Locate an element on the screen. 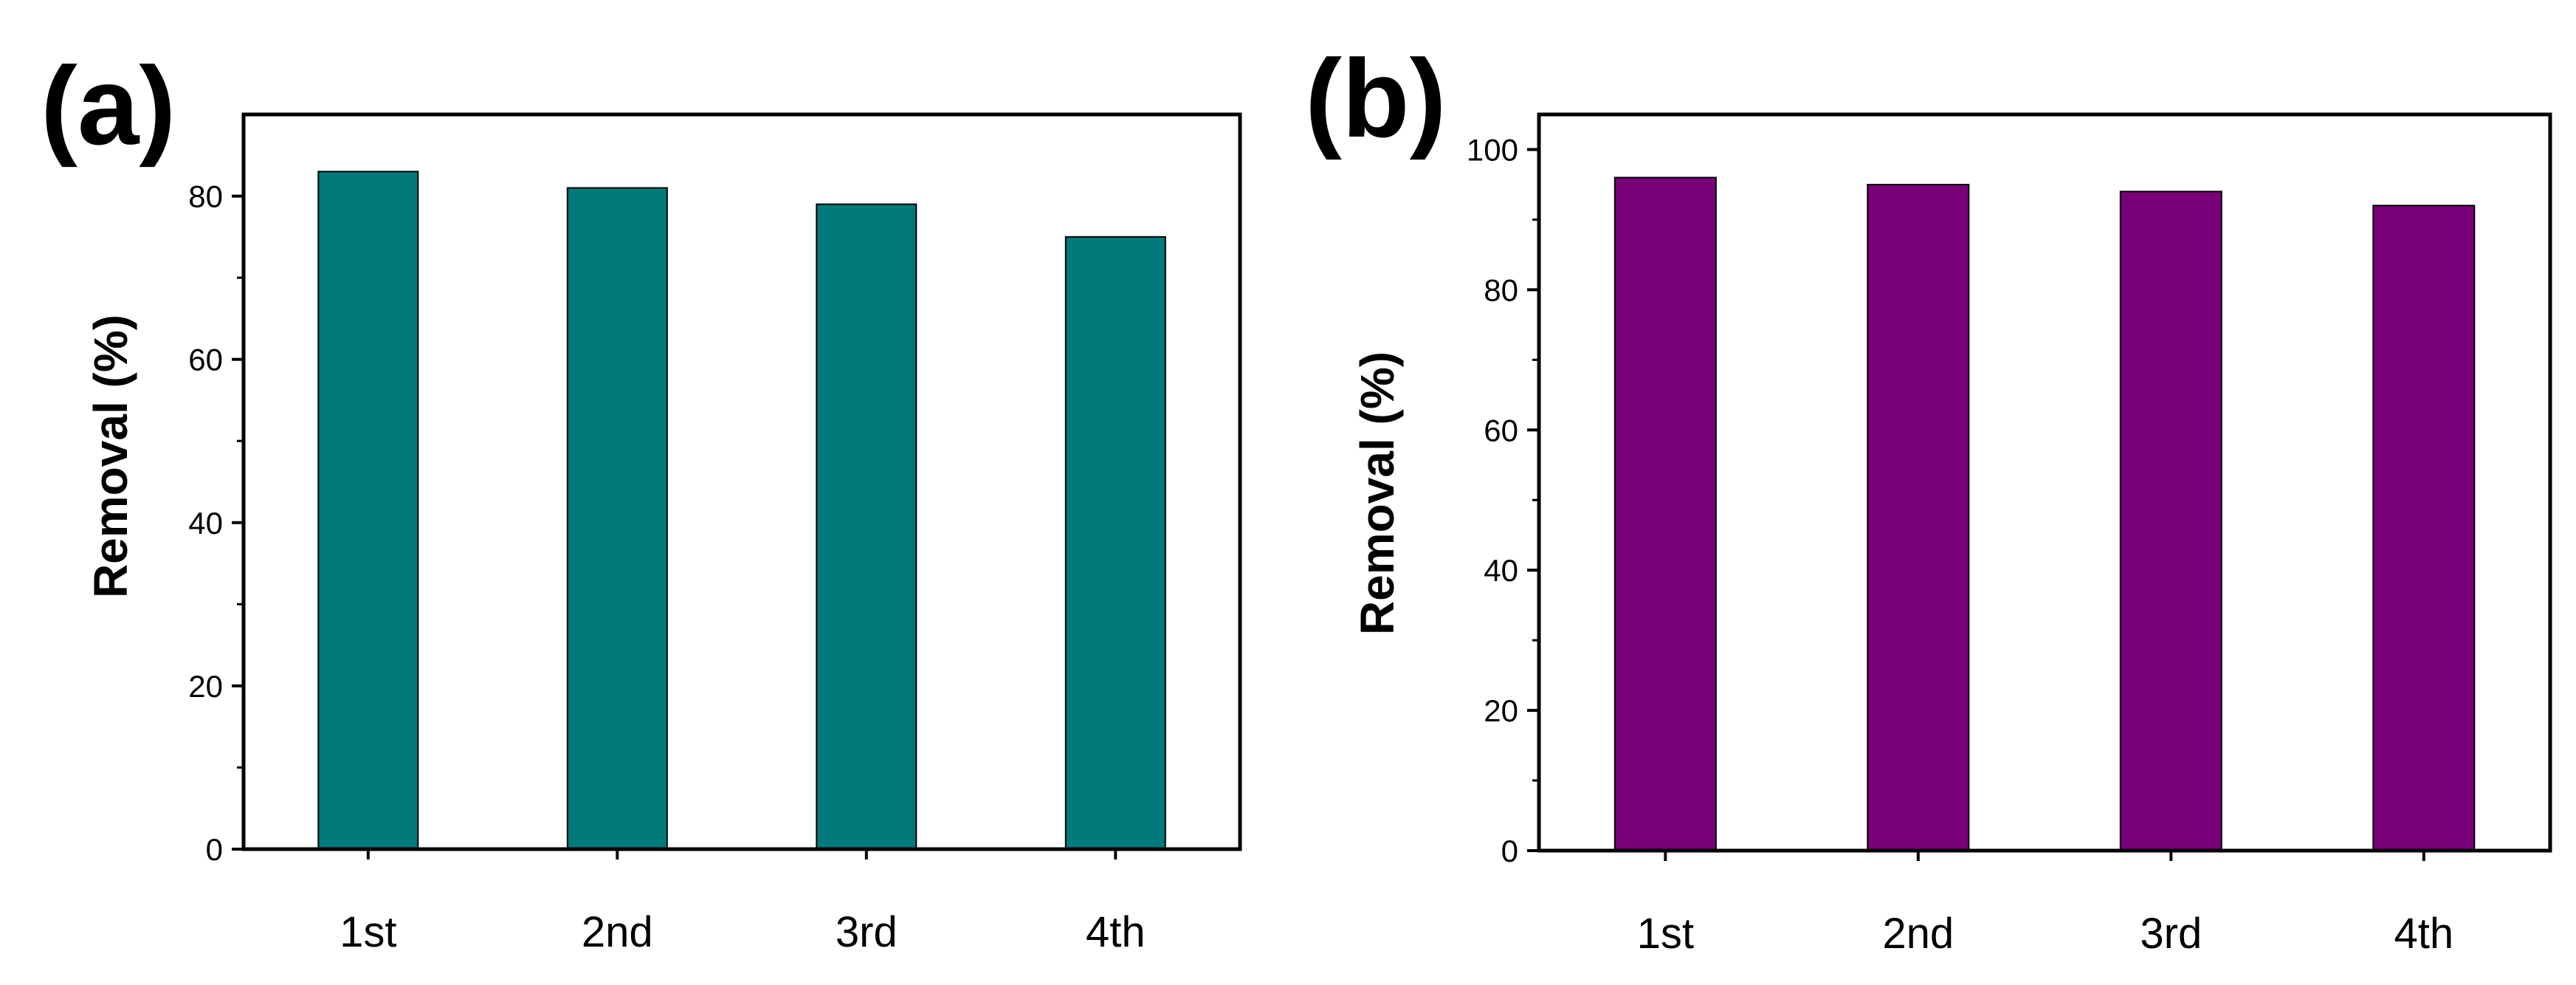  panel-b-y-tick-label: 100 is located at coordinates (1493, 150).